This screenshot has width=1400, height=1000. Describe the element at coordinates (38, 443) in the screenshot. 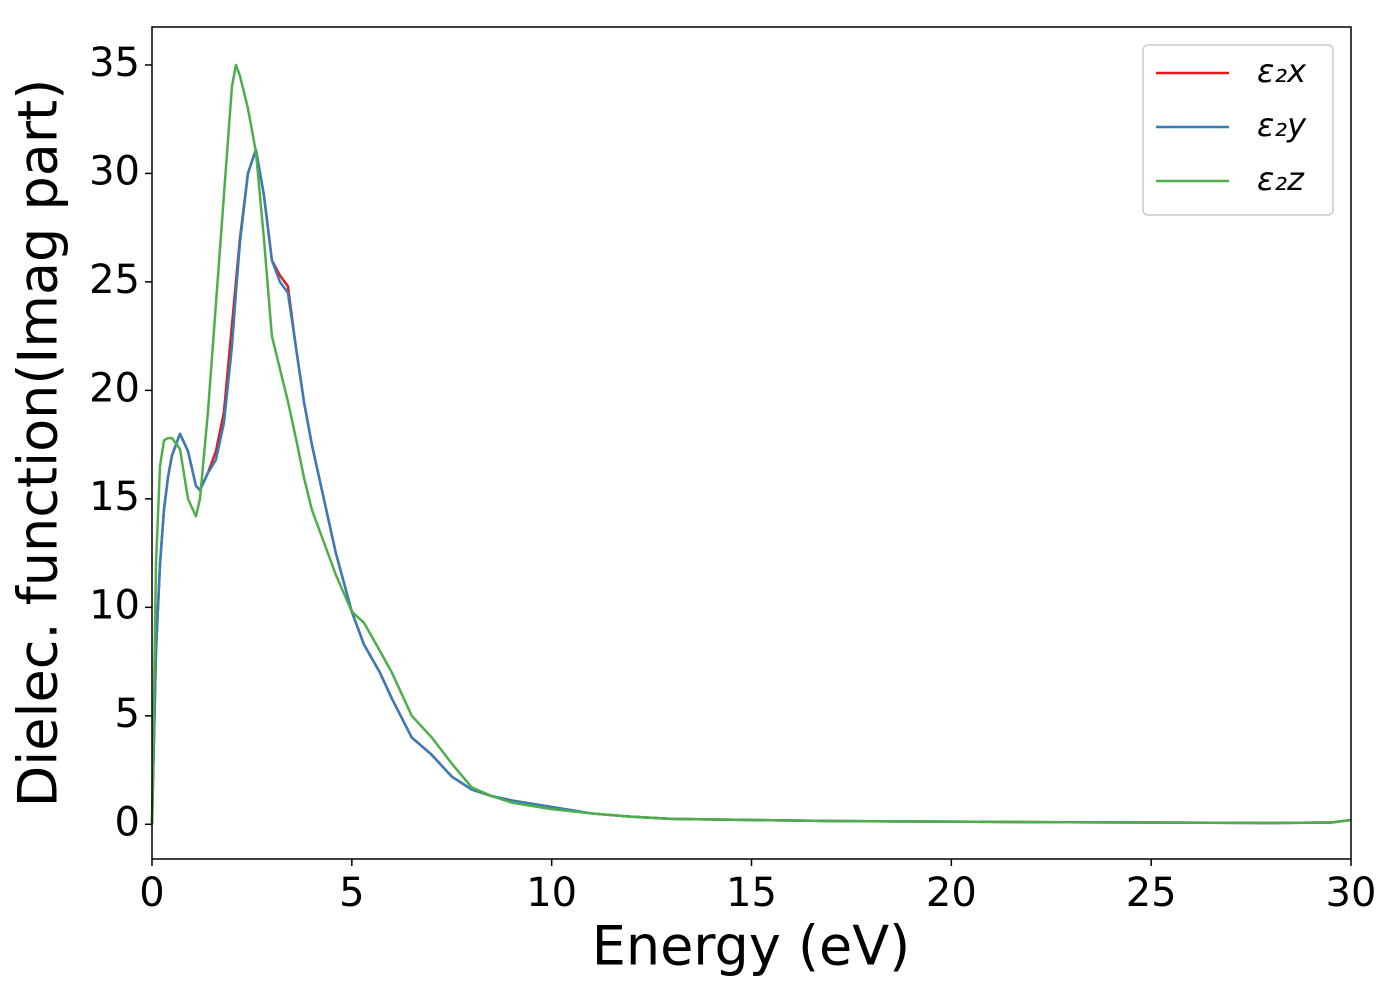

I see `y-axis-label: Dielec. function(Imag part)` at that location.